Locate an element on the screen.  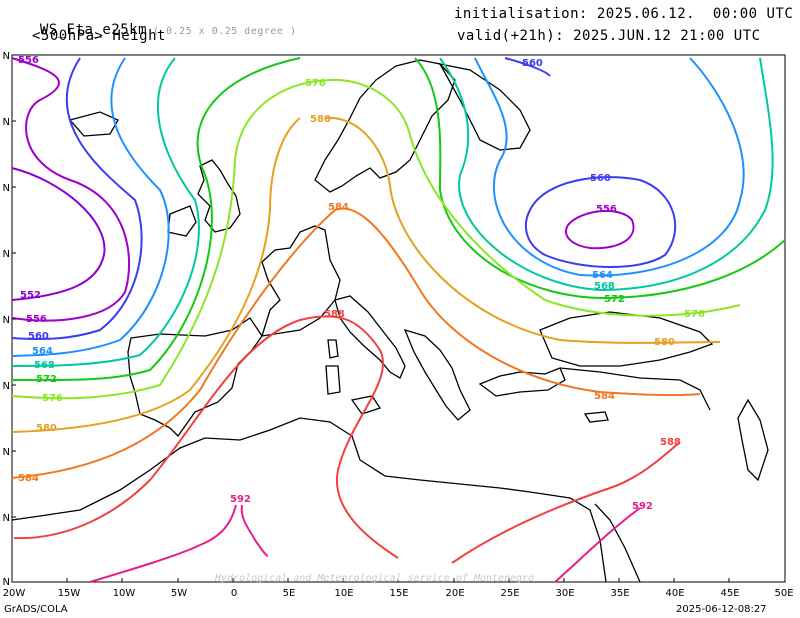
model-title: WS_Eta_e25km ( 0.25 x 0.25 degree ) is located at coordinates (159, 22).